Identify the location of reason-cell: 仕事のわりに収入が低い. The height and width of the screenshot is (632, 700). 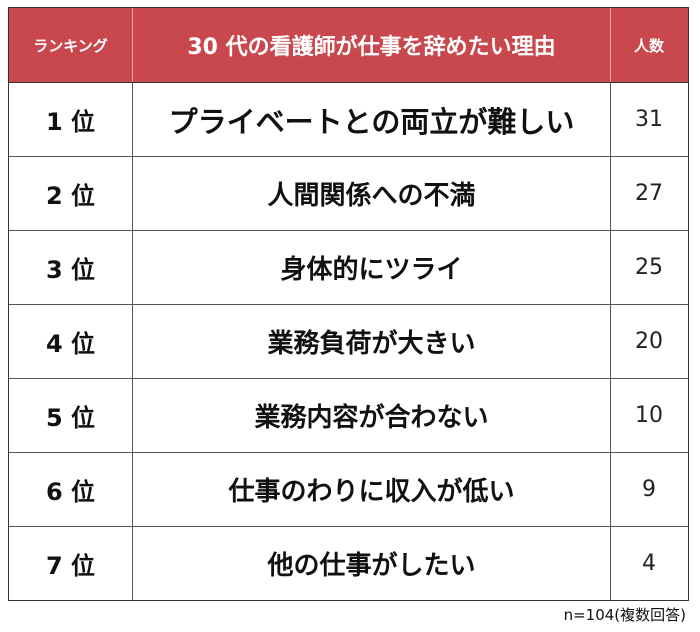
(372, 489).